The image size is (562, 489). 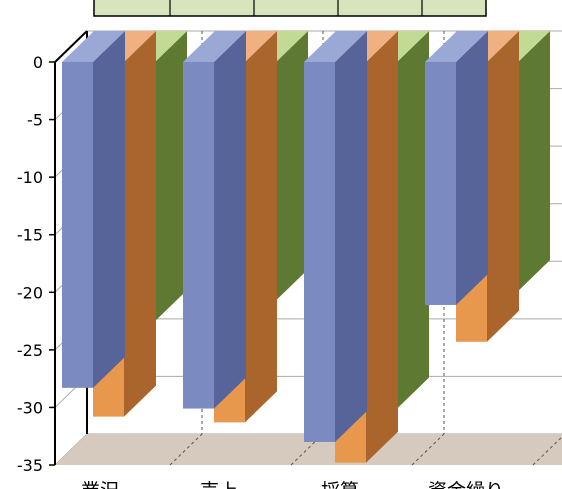 I want to click on y-axis, so click(x=68, y=248).